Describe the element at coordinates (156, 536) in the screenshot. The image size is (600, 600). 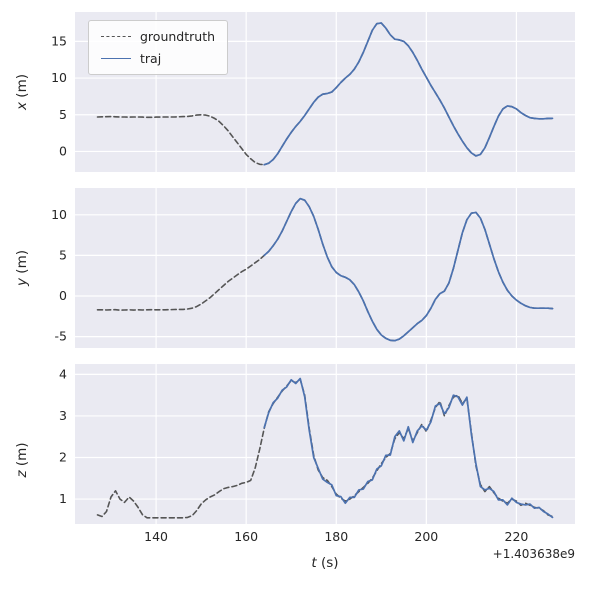
I see `x-tick-label: 140` at that location.